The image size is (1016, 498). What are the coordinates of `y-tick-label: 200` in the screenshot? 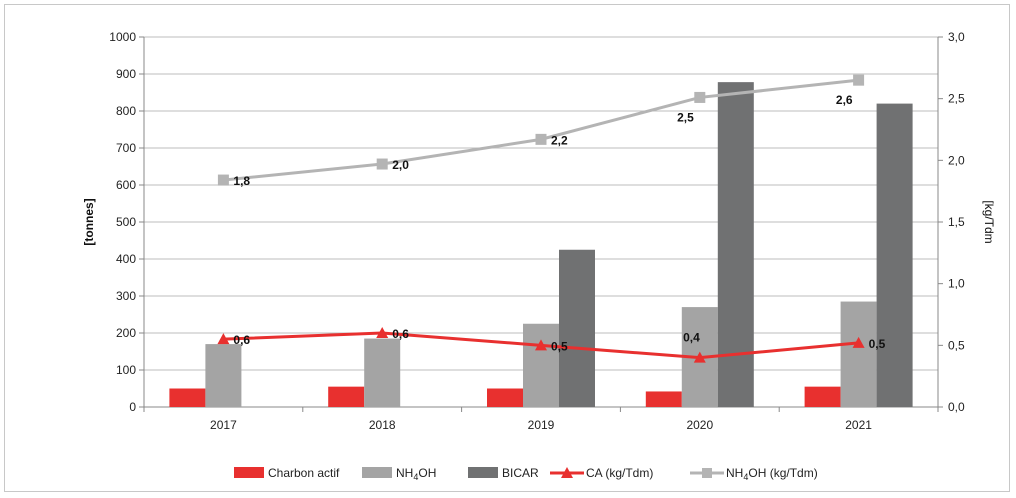 It's located at (126, 333).